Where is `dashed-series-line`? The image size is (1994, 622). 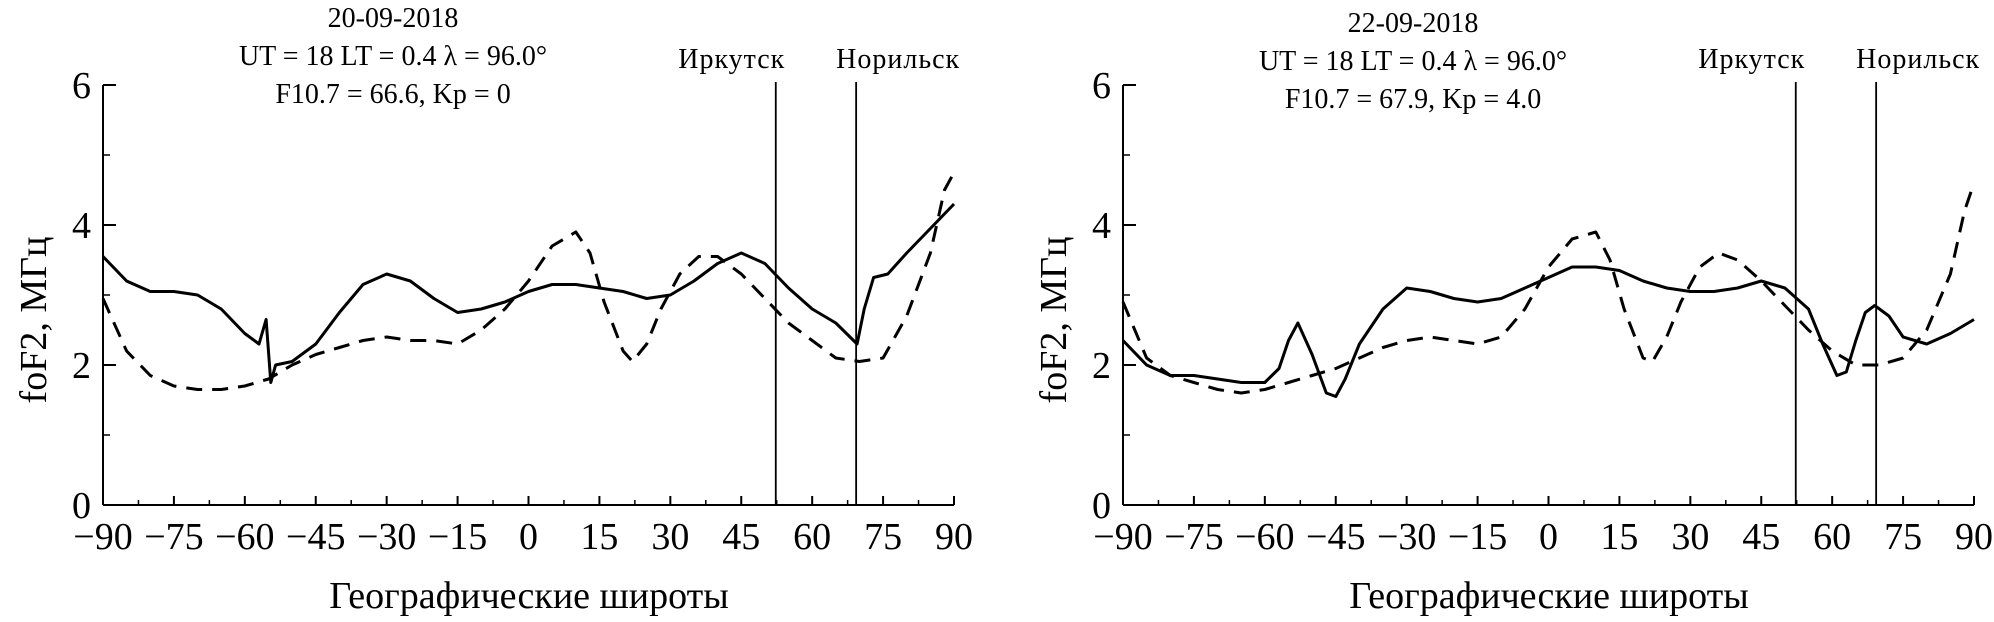 dashed-series-line is located at coordinates (1548, 288).